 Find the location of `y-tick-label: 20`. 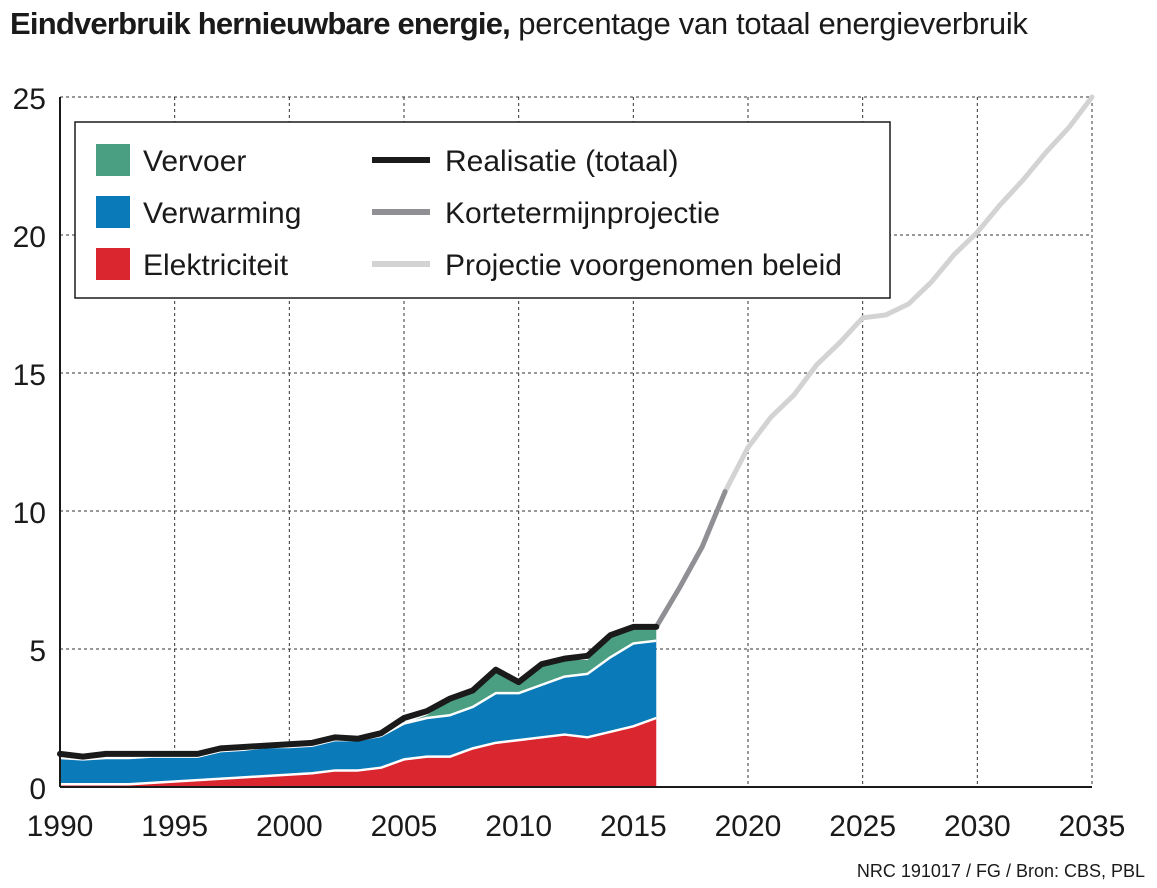

y-tick-label: 20 is located at coordinates (29, 237).